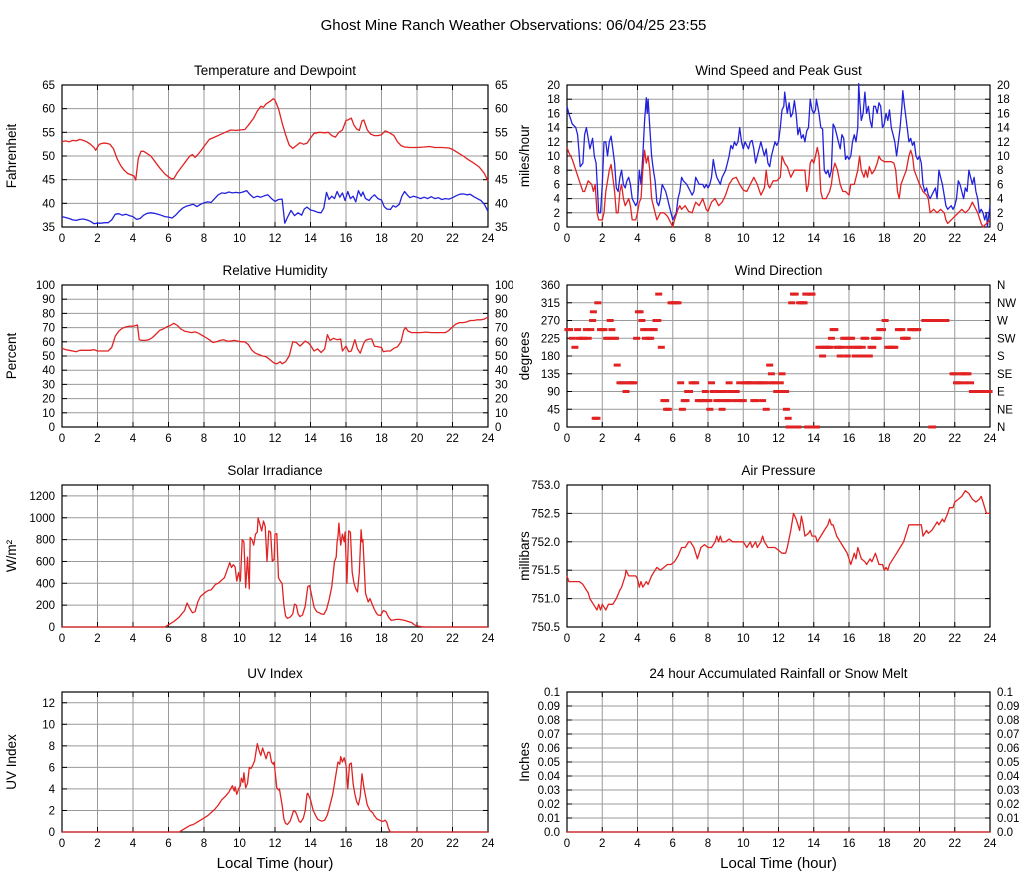 The width and height of the screenshot is (1027, 878). Describe the element at coordinates (778, 70) in the screenshot. I see `svg-text: Wind Speed and Peak Gust` at that location.